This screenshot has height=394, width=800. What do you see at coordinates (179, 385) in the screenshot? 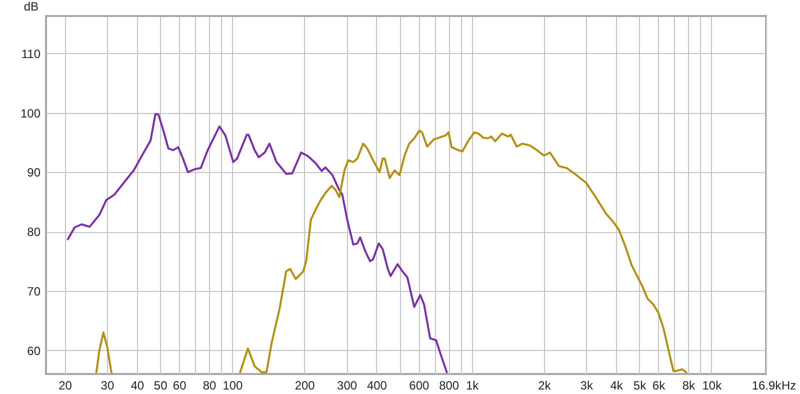
I see `x-tick-label: 60` at bounding box center [179, 385].